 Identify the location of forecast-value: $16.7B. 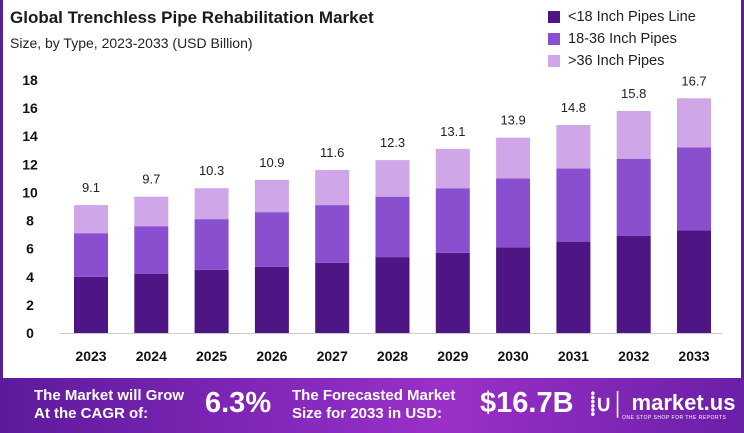
(527, 403).